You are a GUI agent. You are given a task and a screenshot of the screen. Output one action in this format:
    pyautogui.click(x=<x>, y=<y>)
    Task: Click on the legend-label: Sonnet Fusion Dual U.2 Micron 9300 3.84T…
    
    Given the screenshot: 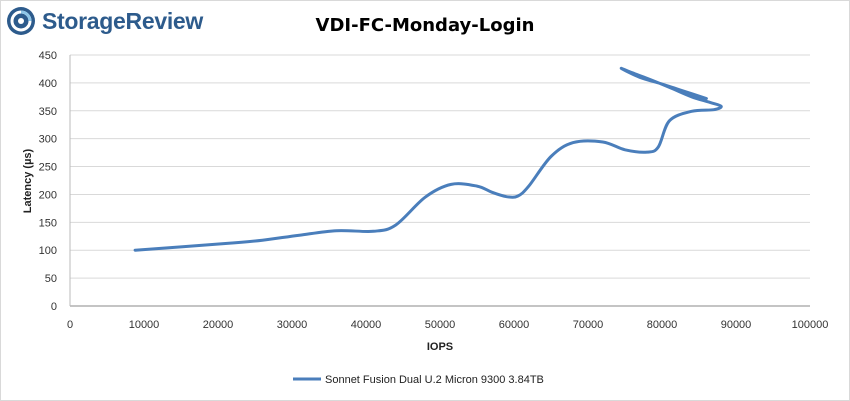 What is the action you would take?
    pyautogui.click(x=434, y=380)
    